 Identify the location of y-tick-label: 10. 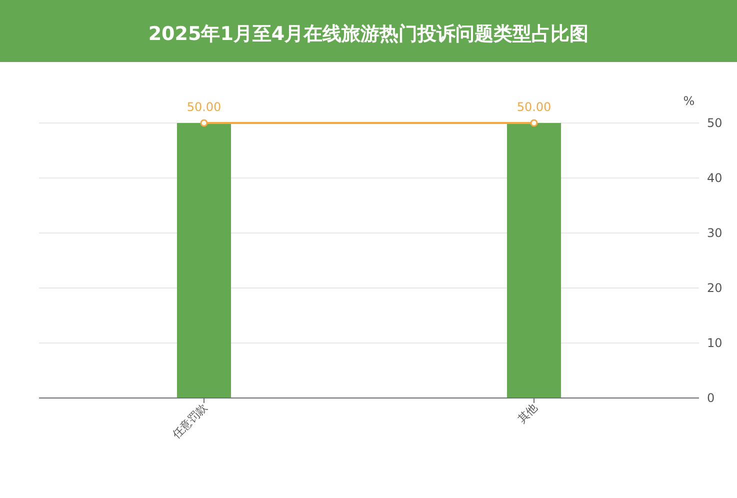
(714, 343).